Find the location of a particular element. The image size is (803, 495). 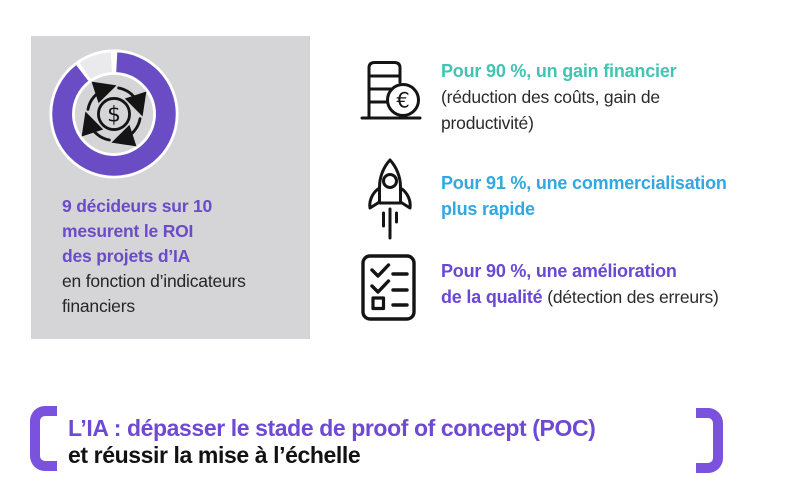

financial-gain-title: Pour 90 %, un gain financier is located at coordinates (559, 71).